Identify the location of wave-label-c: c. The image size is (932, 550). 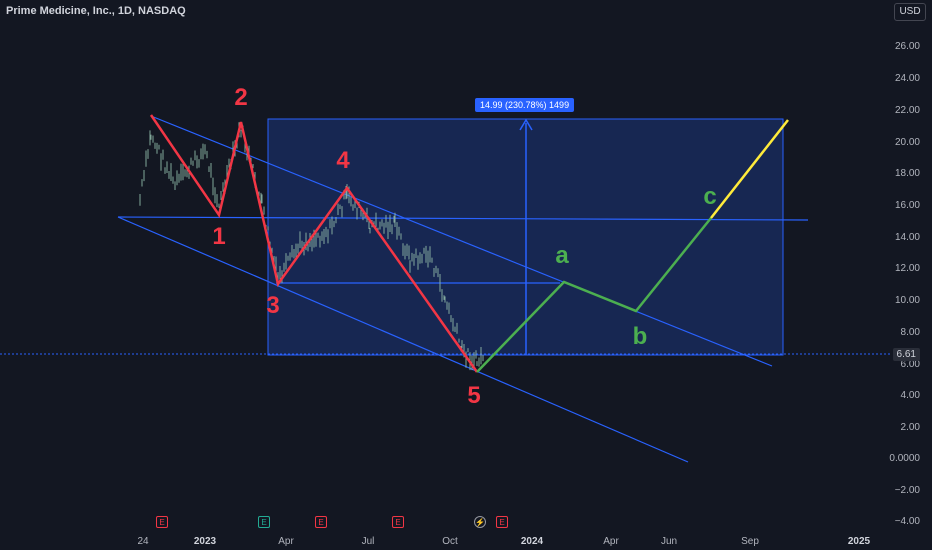
(710, 196).